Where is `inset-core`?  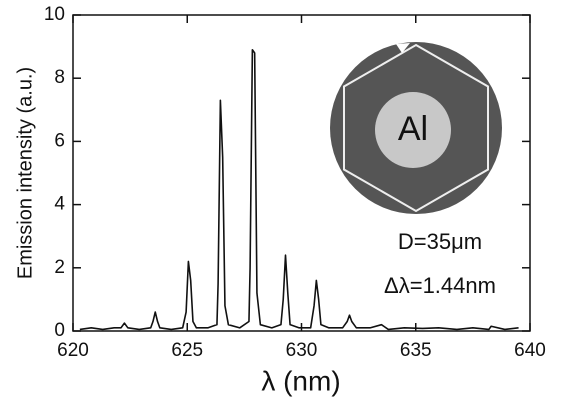
inset-core is located at coordinates (413, 130).